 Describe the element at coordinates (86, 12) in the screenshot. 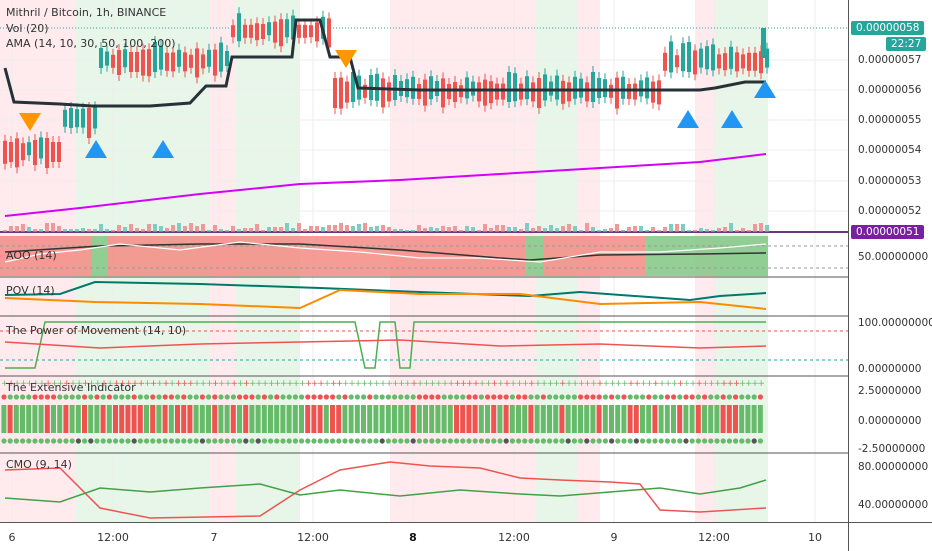

I see `symbol-title: Mithril / Bitcoin, 1h, BINANCE` at that location.